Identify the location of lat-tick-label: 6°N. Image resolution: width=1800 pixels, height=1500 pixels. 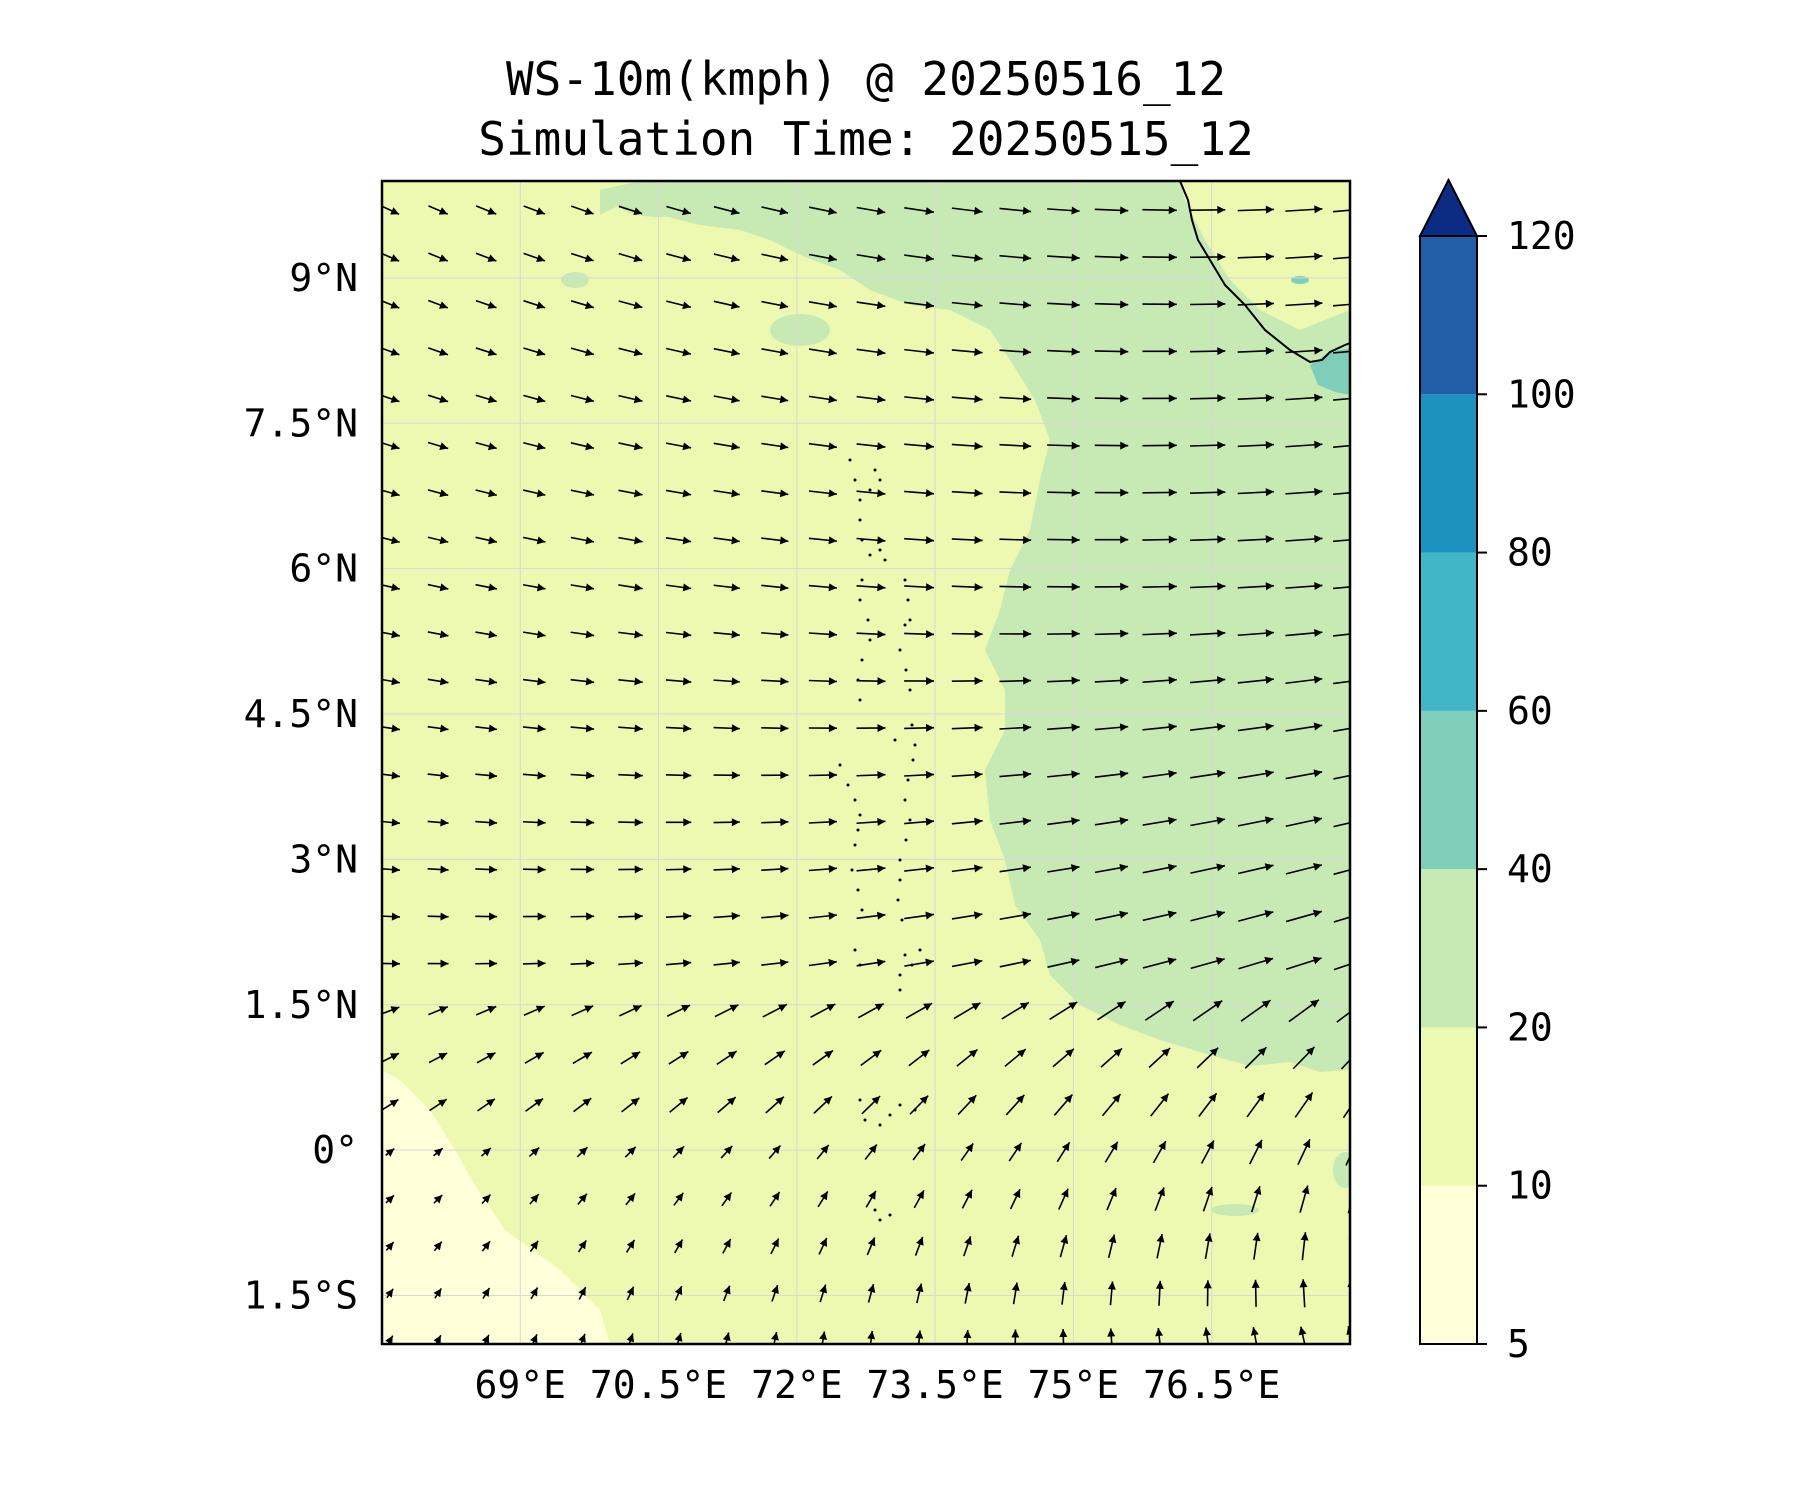
(323, 569).